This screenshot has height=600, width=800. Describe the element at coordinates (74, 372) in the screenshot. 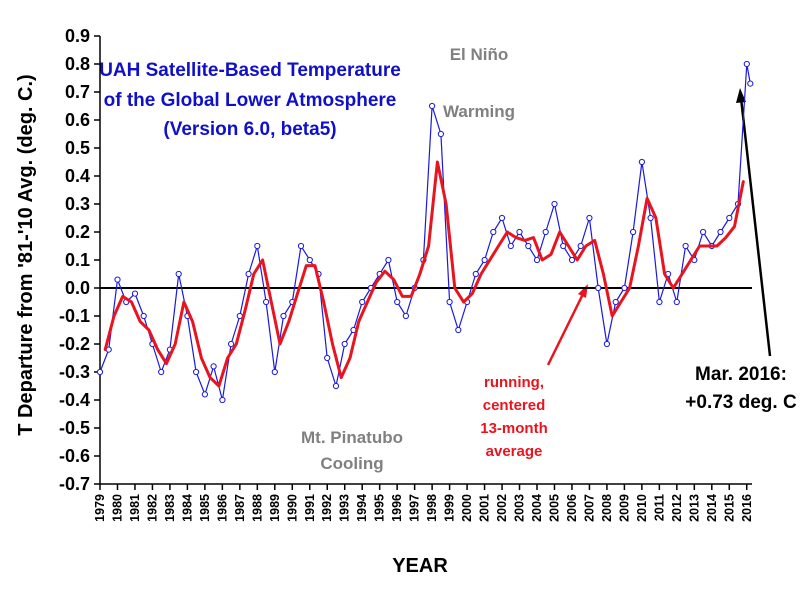

I see `y-tick-label: -0.3` at that location.